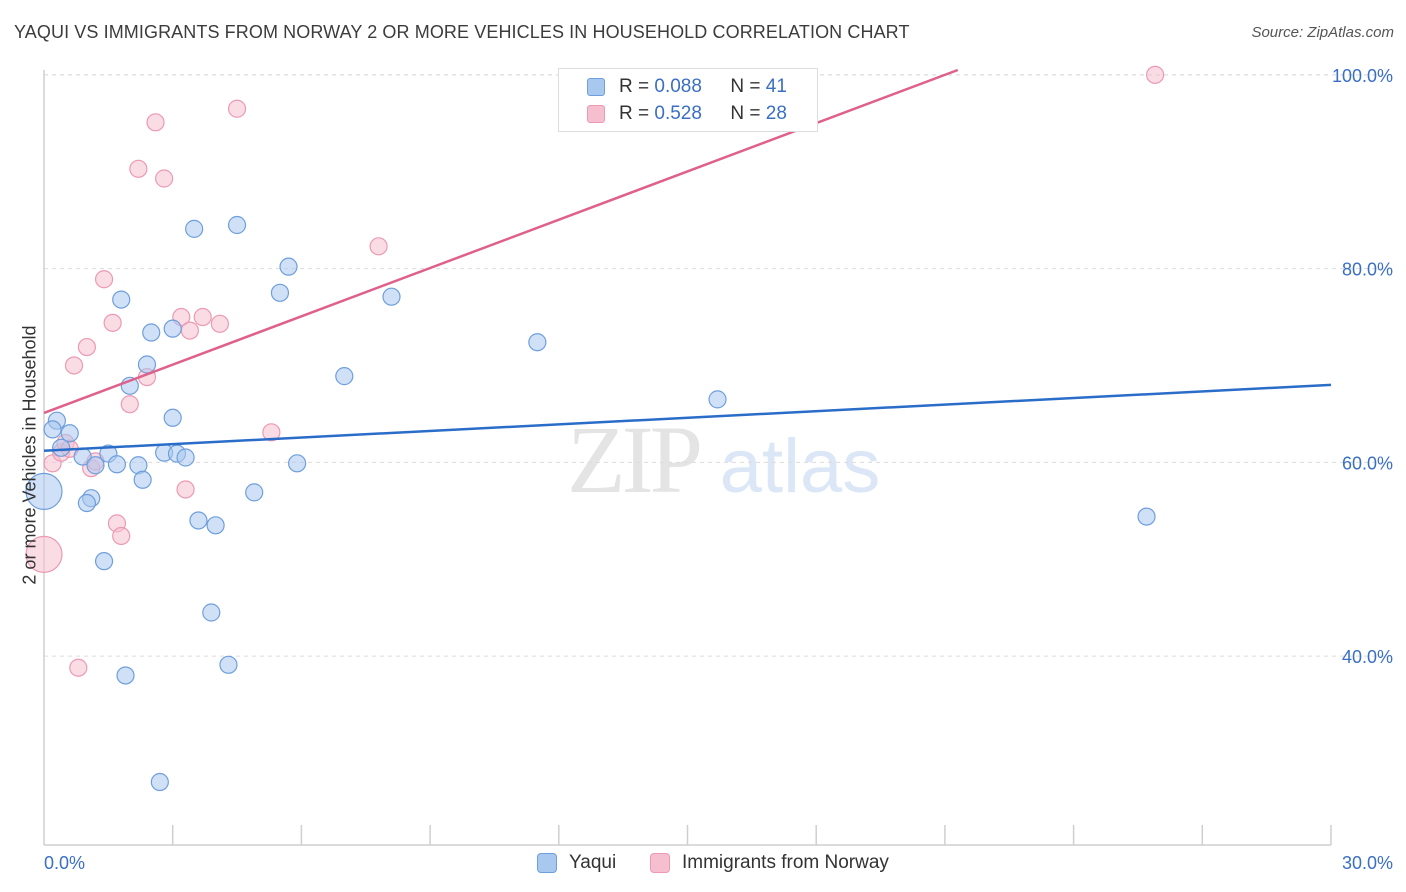 This screenshot has height=892, width=1406. Describe the element at coordinates (1362, 76) in the screenshot. I see `y-tick-label: 100.0%` at that location.